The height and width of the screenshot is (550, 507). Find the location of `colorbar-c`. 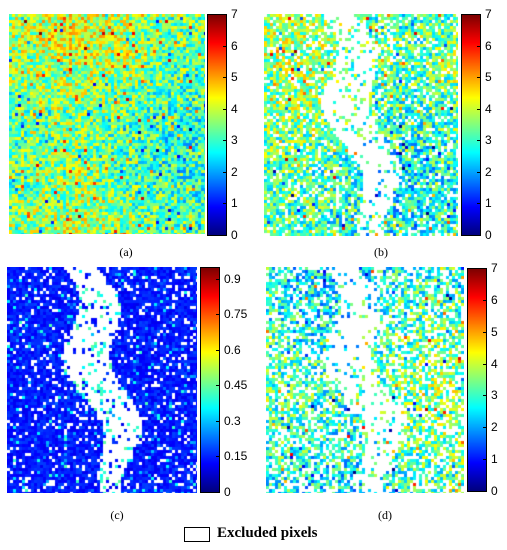

colorbar-c is located at coordinates (210, 380).